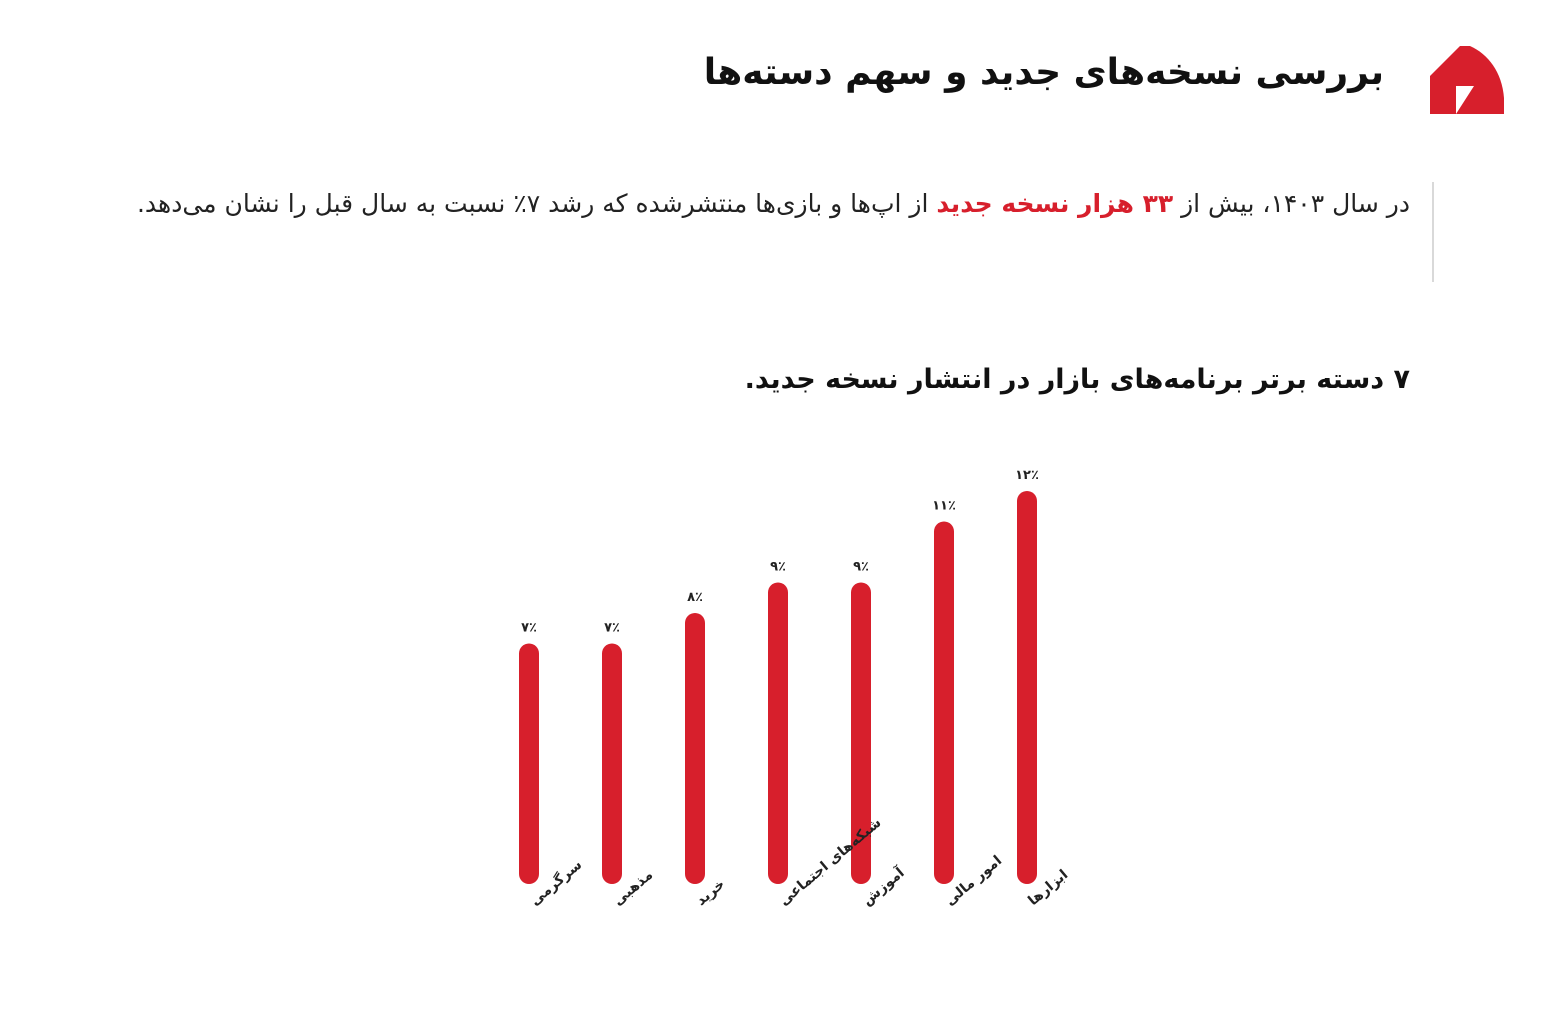  What do you see at coordinates (1295, 203) in the screenshot?
I see `intro-text-before: در سال ۱۴۰۳، بیش از` at bounding box center [1295, 203].